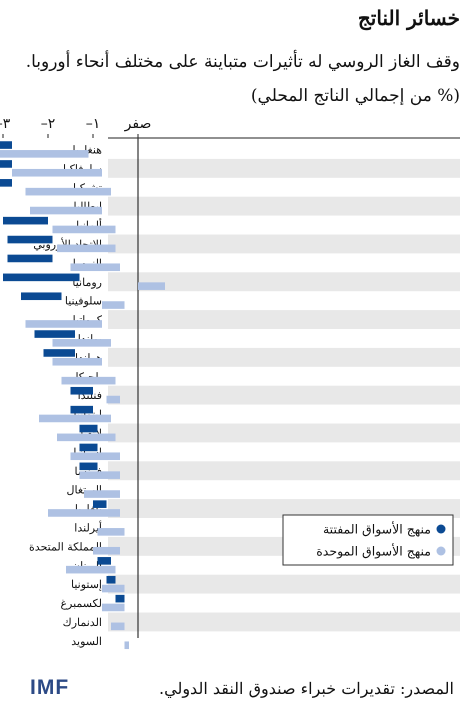  I want to click on legend-label: منهج الأسواق المفتتة, so click(377, 529).